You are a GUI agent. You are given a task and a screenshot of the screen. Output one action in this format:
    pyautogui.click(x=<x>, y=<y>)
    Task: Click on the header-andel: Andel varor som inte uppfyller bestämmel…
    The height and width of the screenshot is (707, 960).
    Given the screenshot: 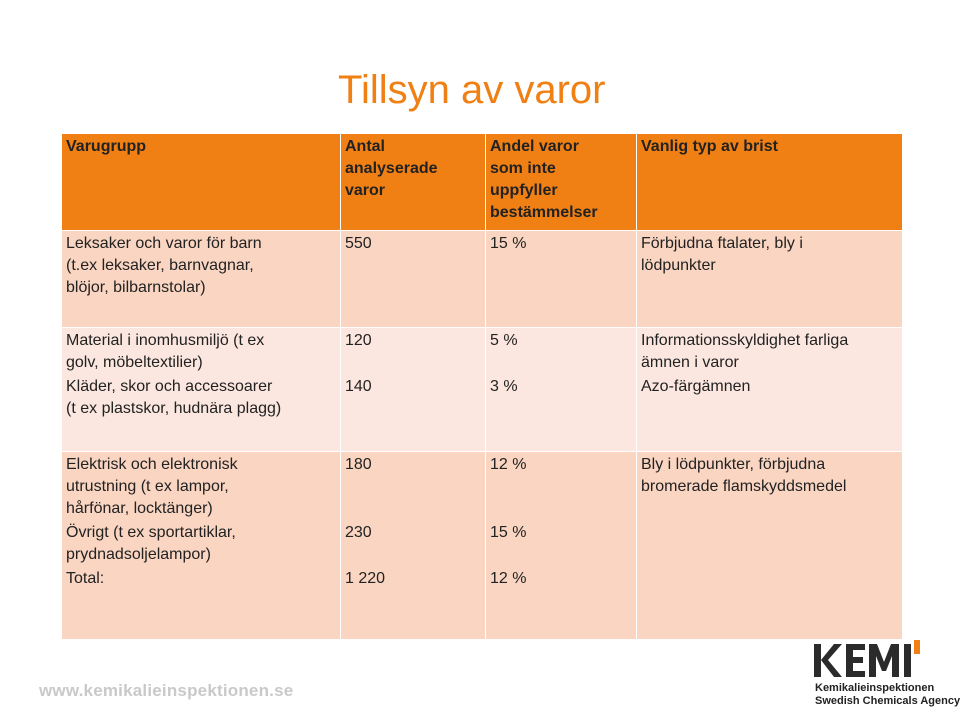 What is the action you would take?
    pyautogui.click(x=561, y=182)
    